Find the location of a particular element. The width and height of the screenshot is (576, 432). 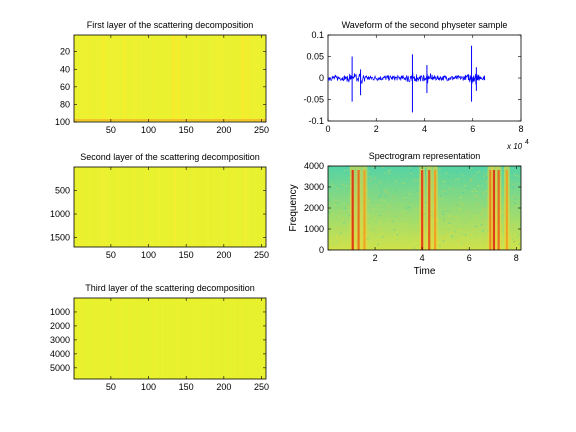

x-tick-label: 2 is located at coordinates (376, 129).